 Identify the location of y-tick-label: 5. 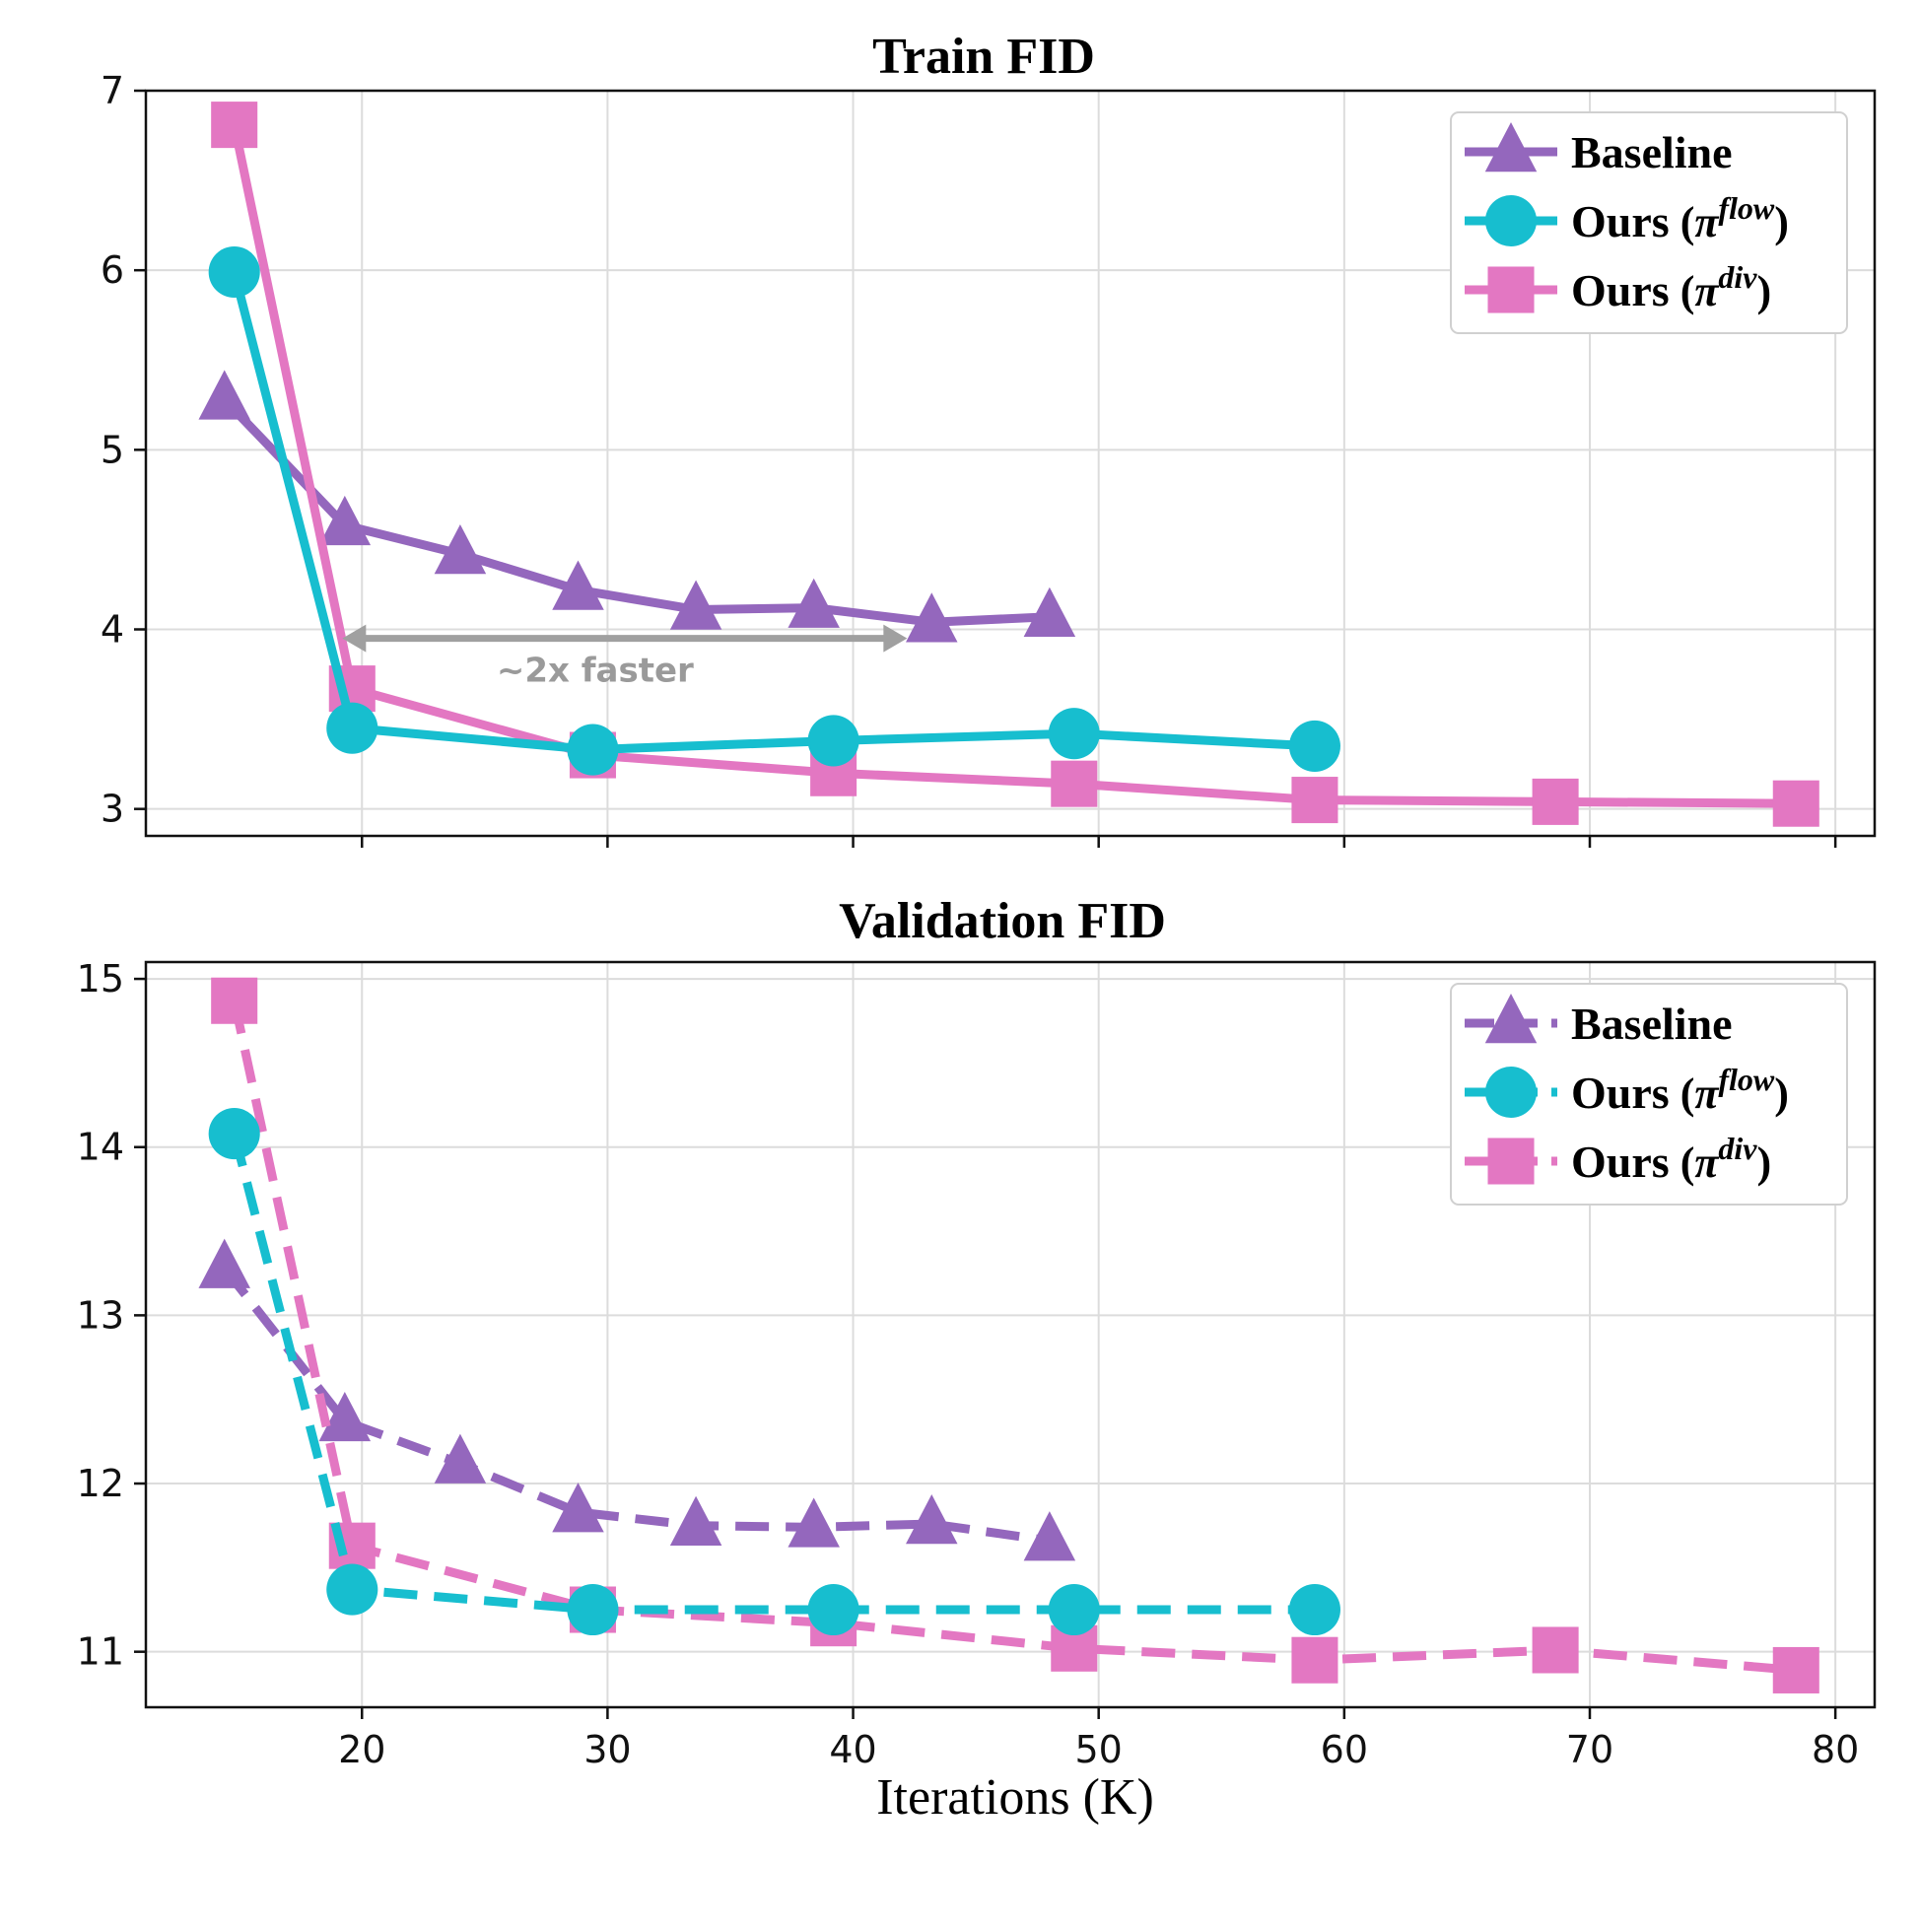
(112, 450).